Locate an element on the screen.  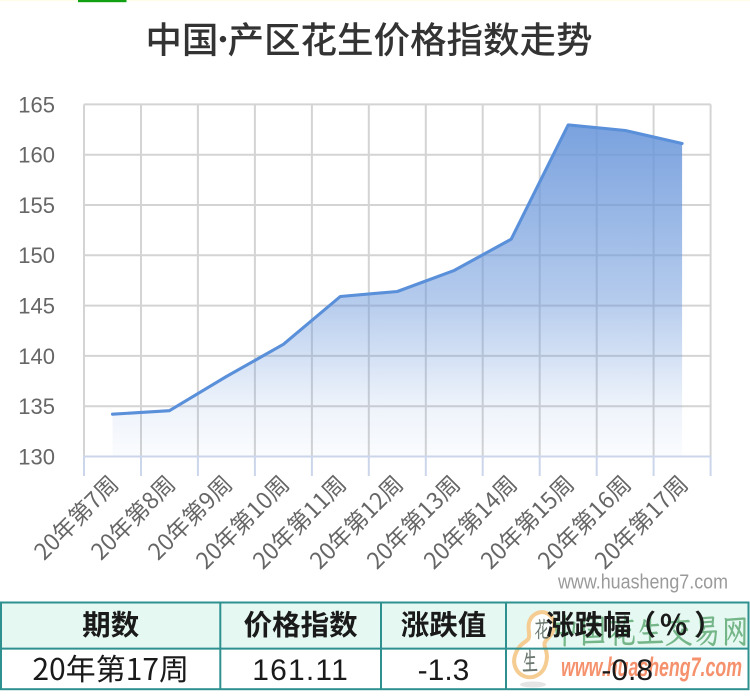
svg-text: 160 is located at coordinates (36, 155).